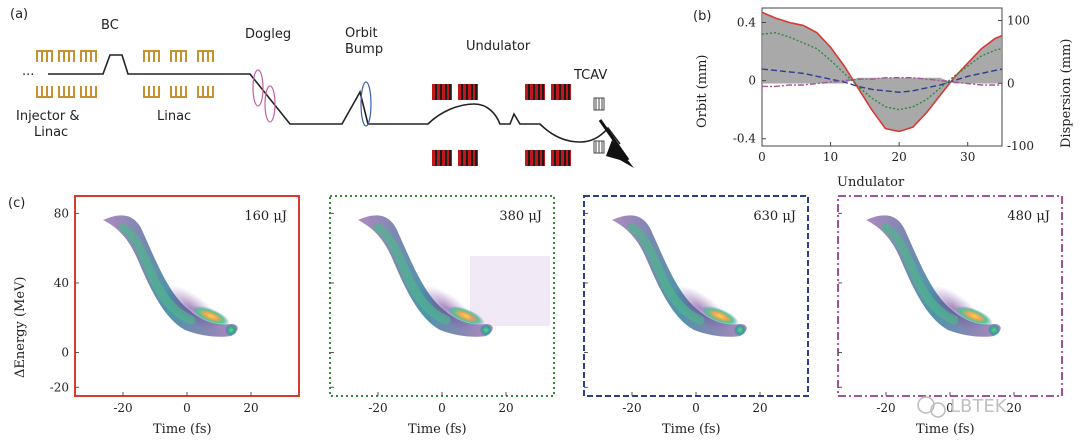 The width and height of the screenshot is (1080, 448). What do you see at coordinates (590, 75) in the screenshot?
I see `tcav-label: TCAV` at bounding box center [590, 75].